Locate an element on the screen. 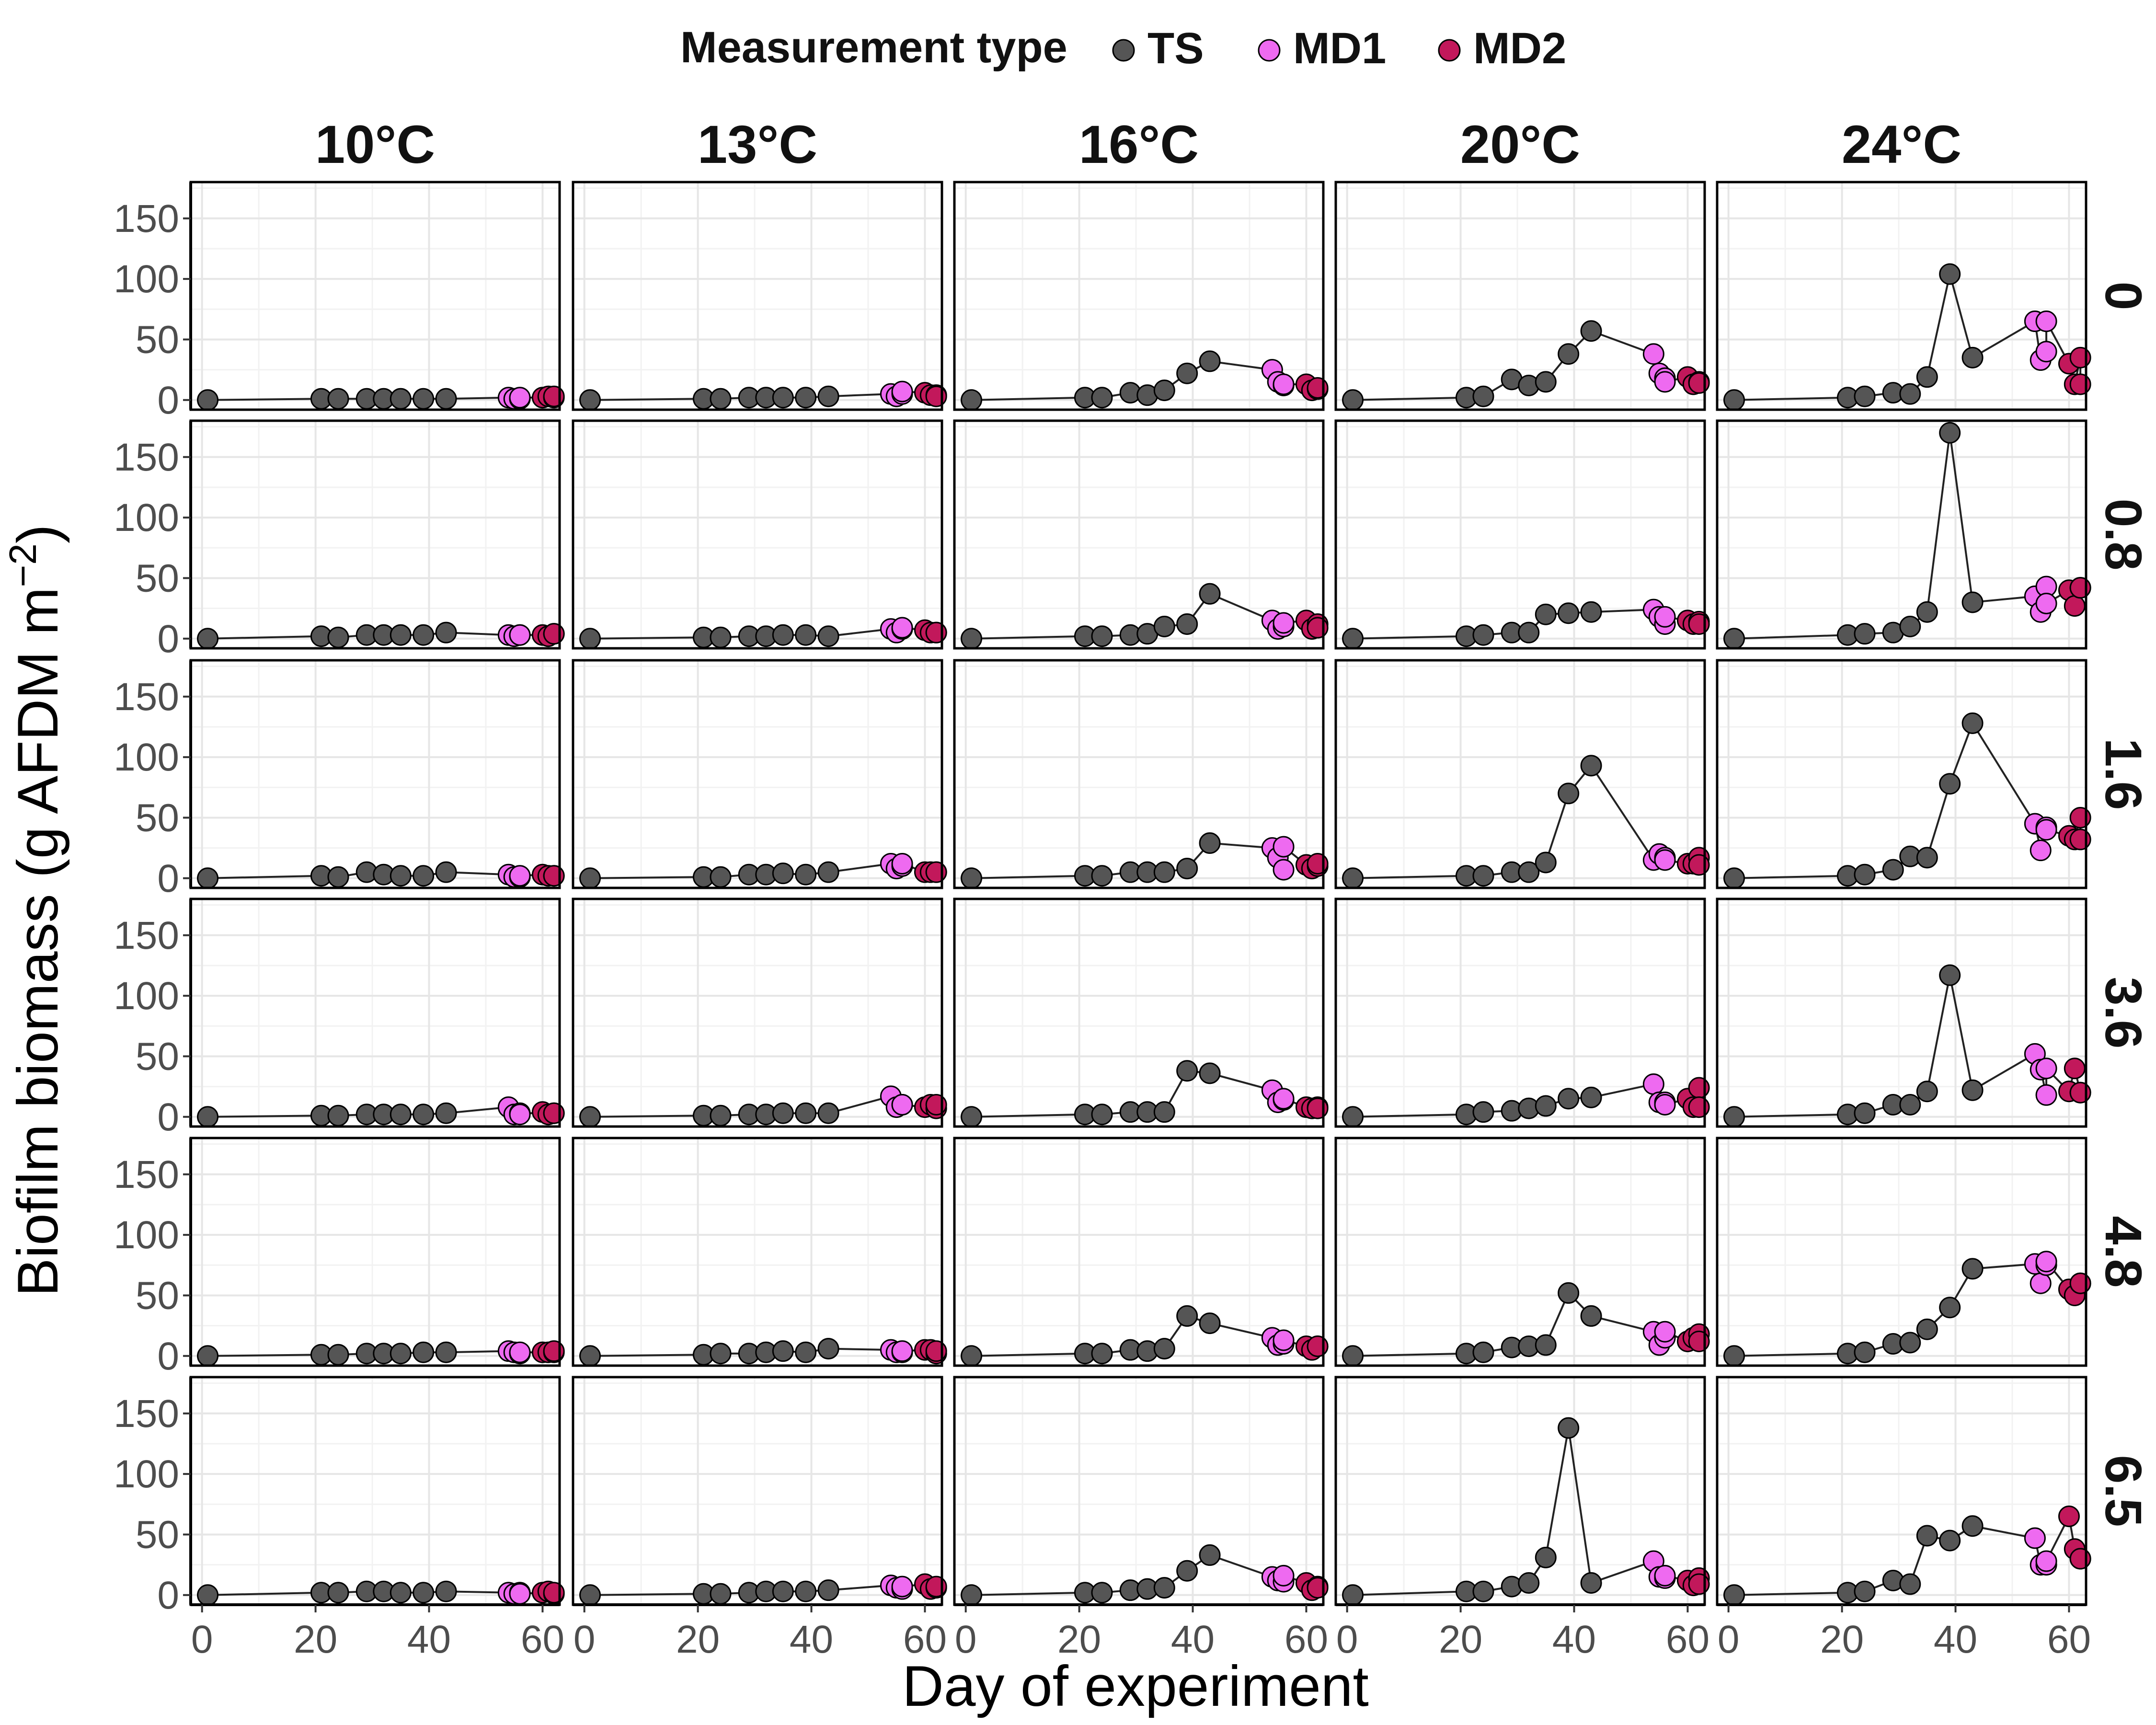 The width and height of the screenshot is (2156, 1725). panel-r5-c3 is located at coordinates (1522, 1491).